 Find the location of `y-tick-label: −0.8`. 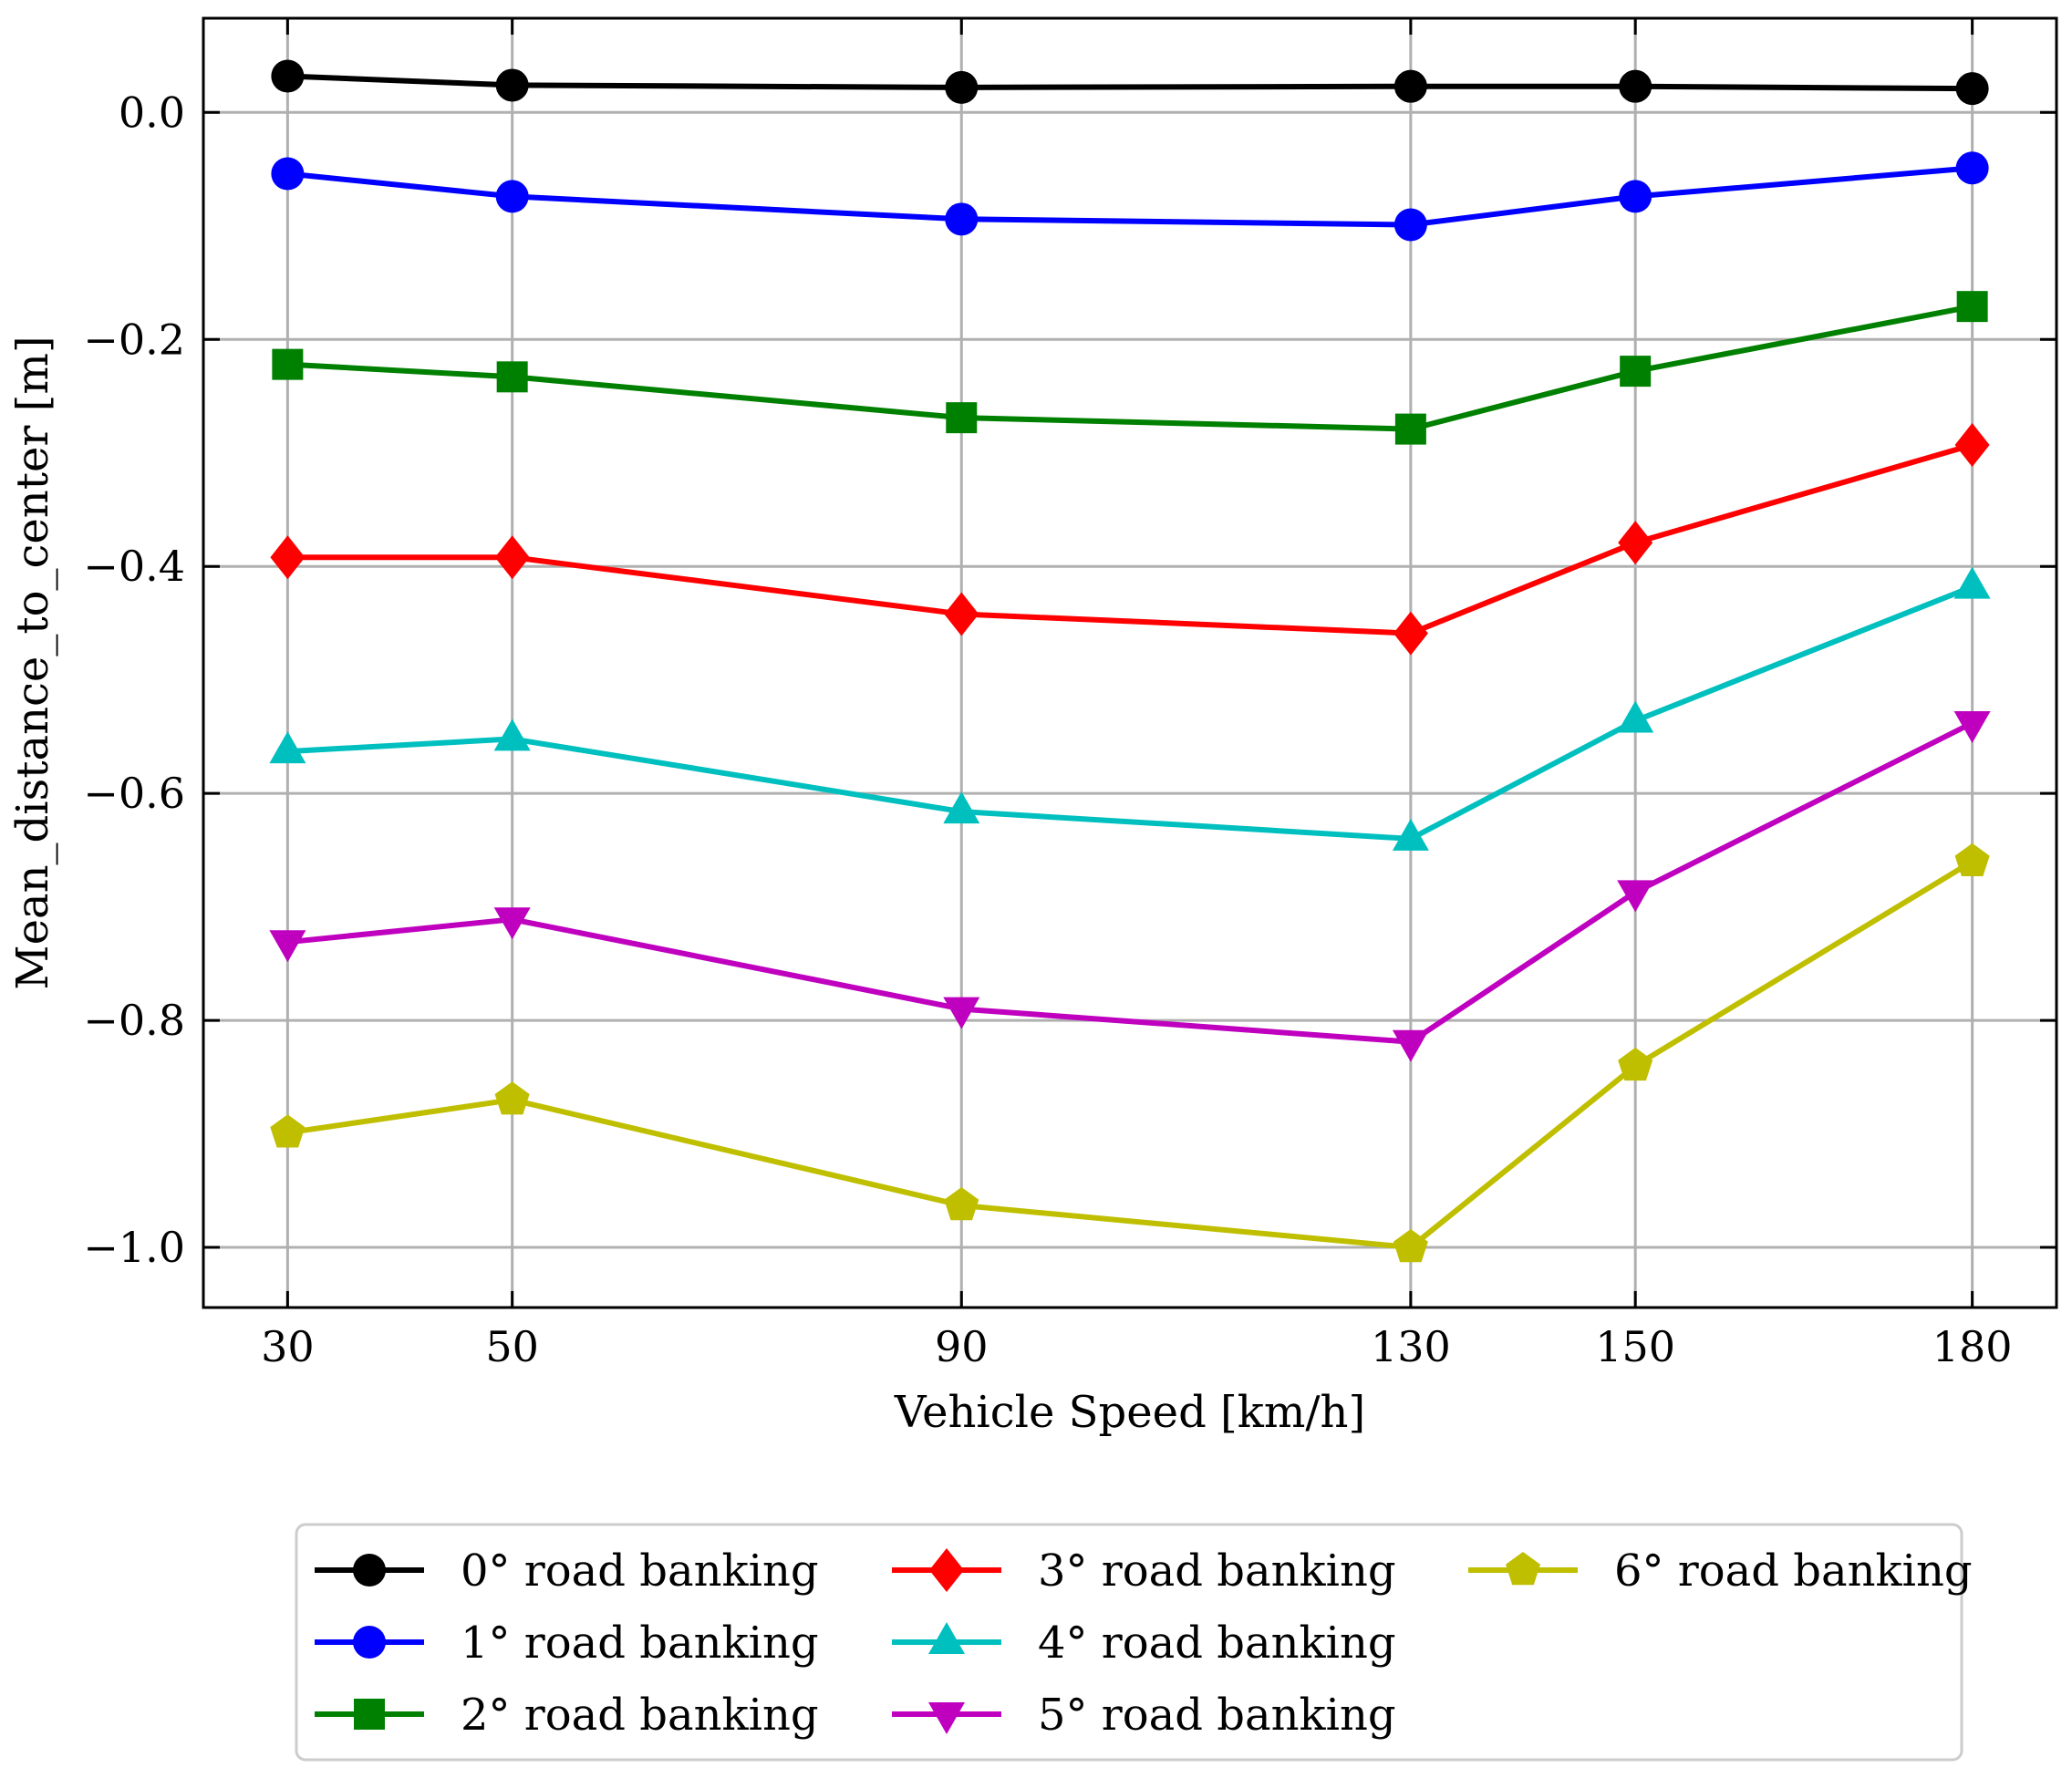

y-tick-label: −0.8 is located at coordinates (134, 1021).